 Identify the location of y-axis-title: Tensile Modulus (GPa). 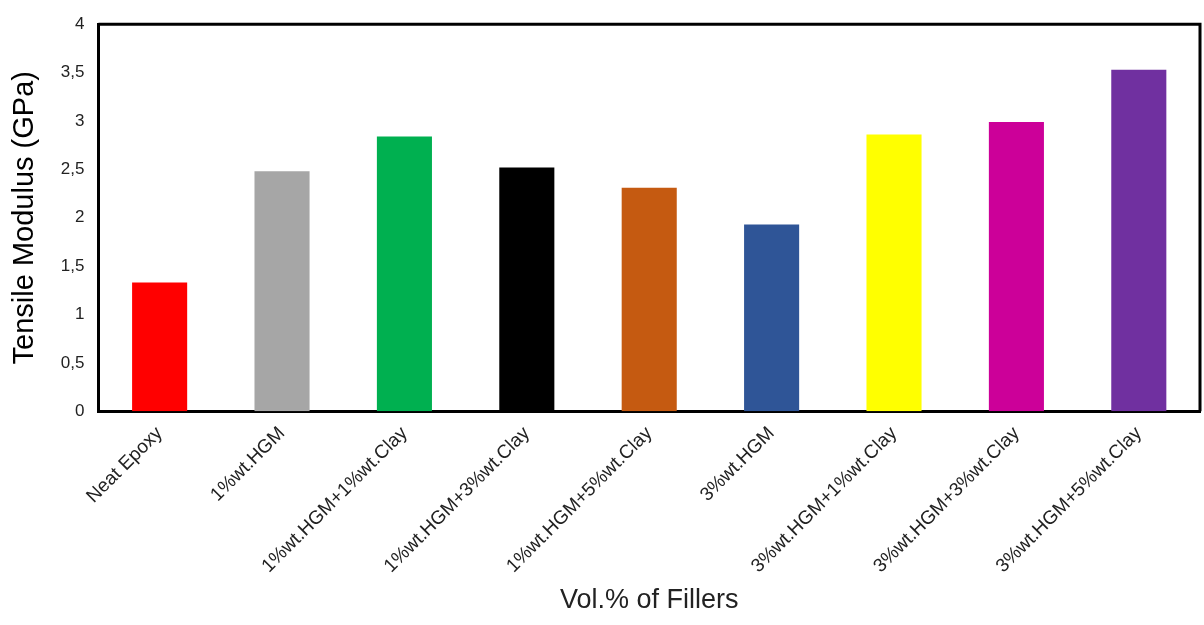
(23, 218).